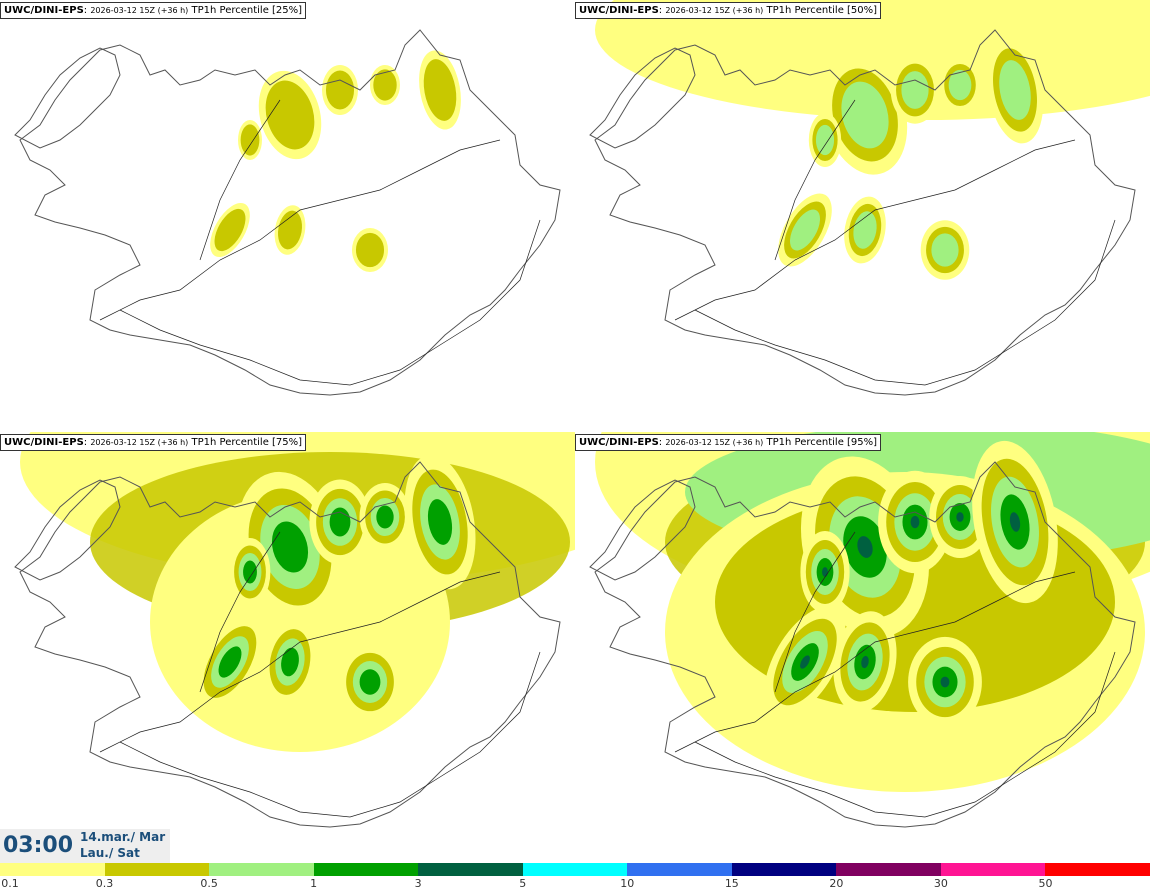 This screenshot has width=1150, height=891. What do you see at coordinates (38, 845) in the screenshot?
I see `valid-time: 03:00` at bounding box center [38, 845].